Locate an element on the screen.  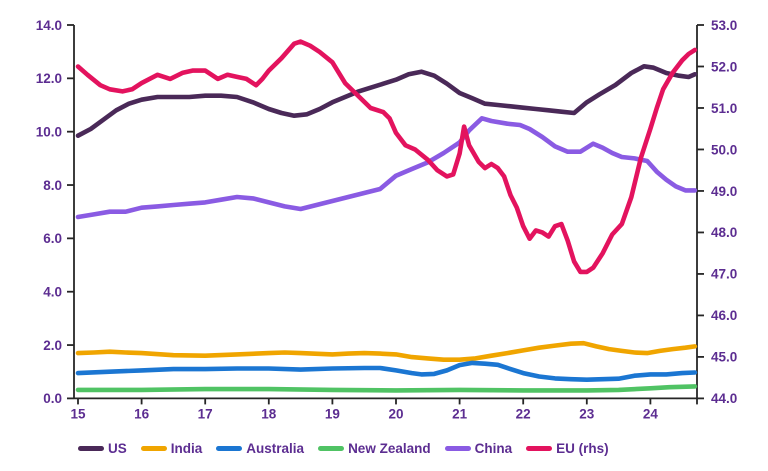
series-line-us is located at coordinates (386, 101).